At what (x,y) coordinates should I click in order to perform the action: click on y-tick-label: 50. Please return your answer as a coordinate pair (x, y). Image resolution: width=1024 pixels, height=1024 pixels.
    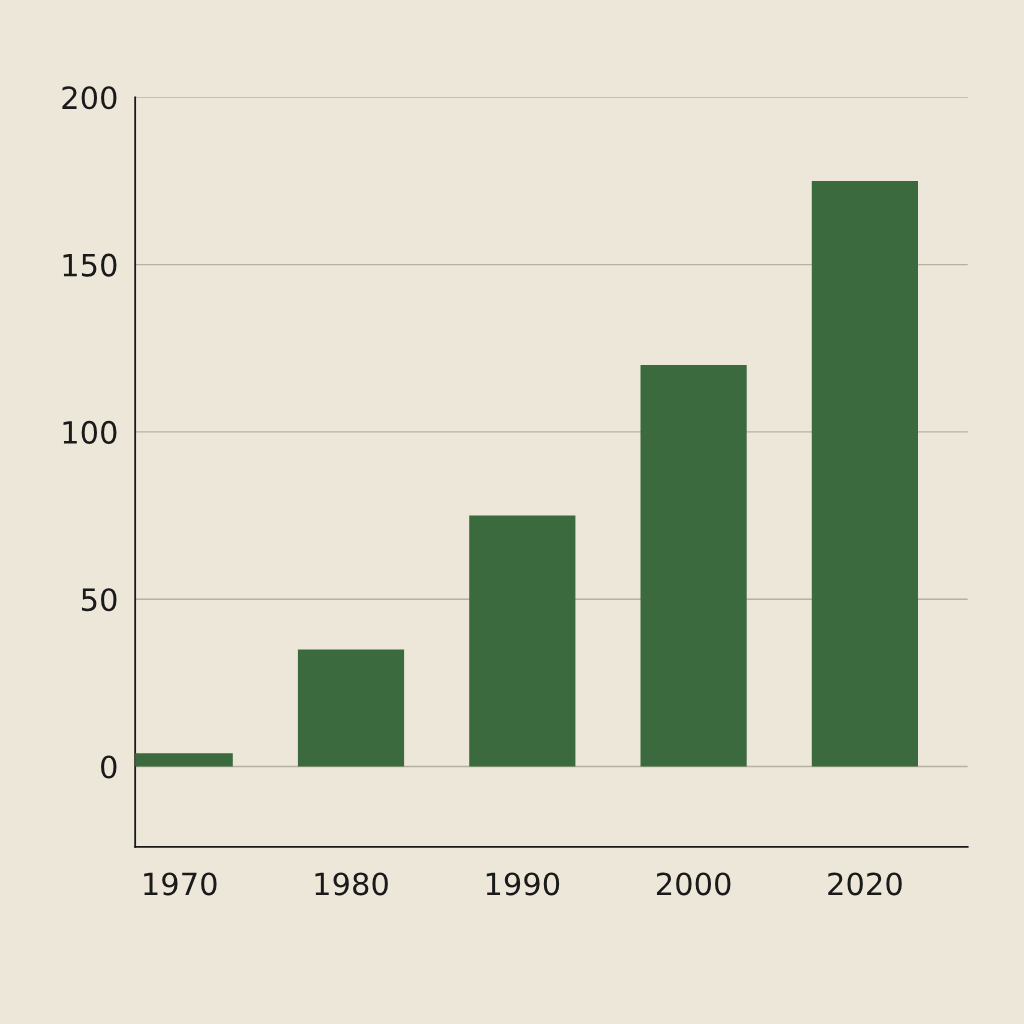
    Looking at the image, I should click on (99, 600).